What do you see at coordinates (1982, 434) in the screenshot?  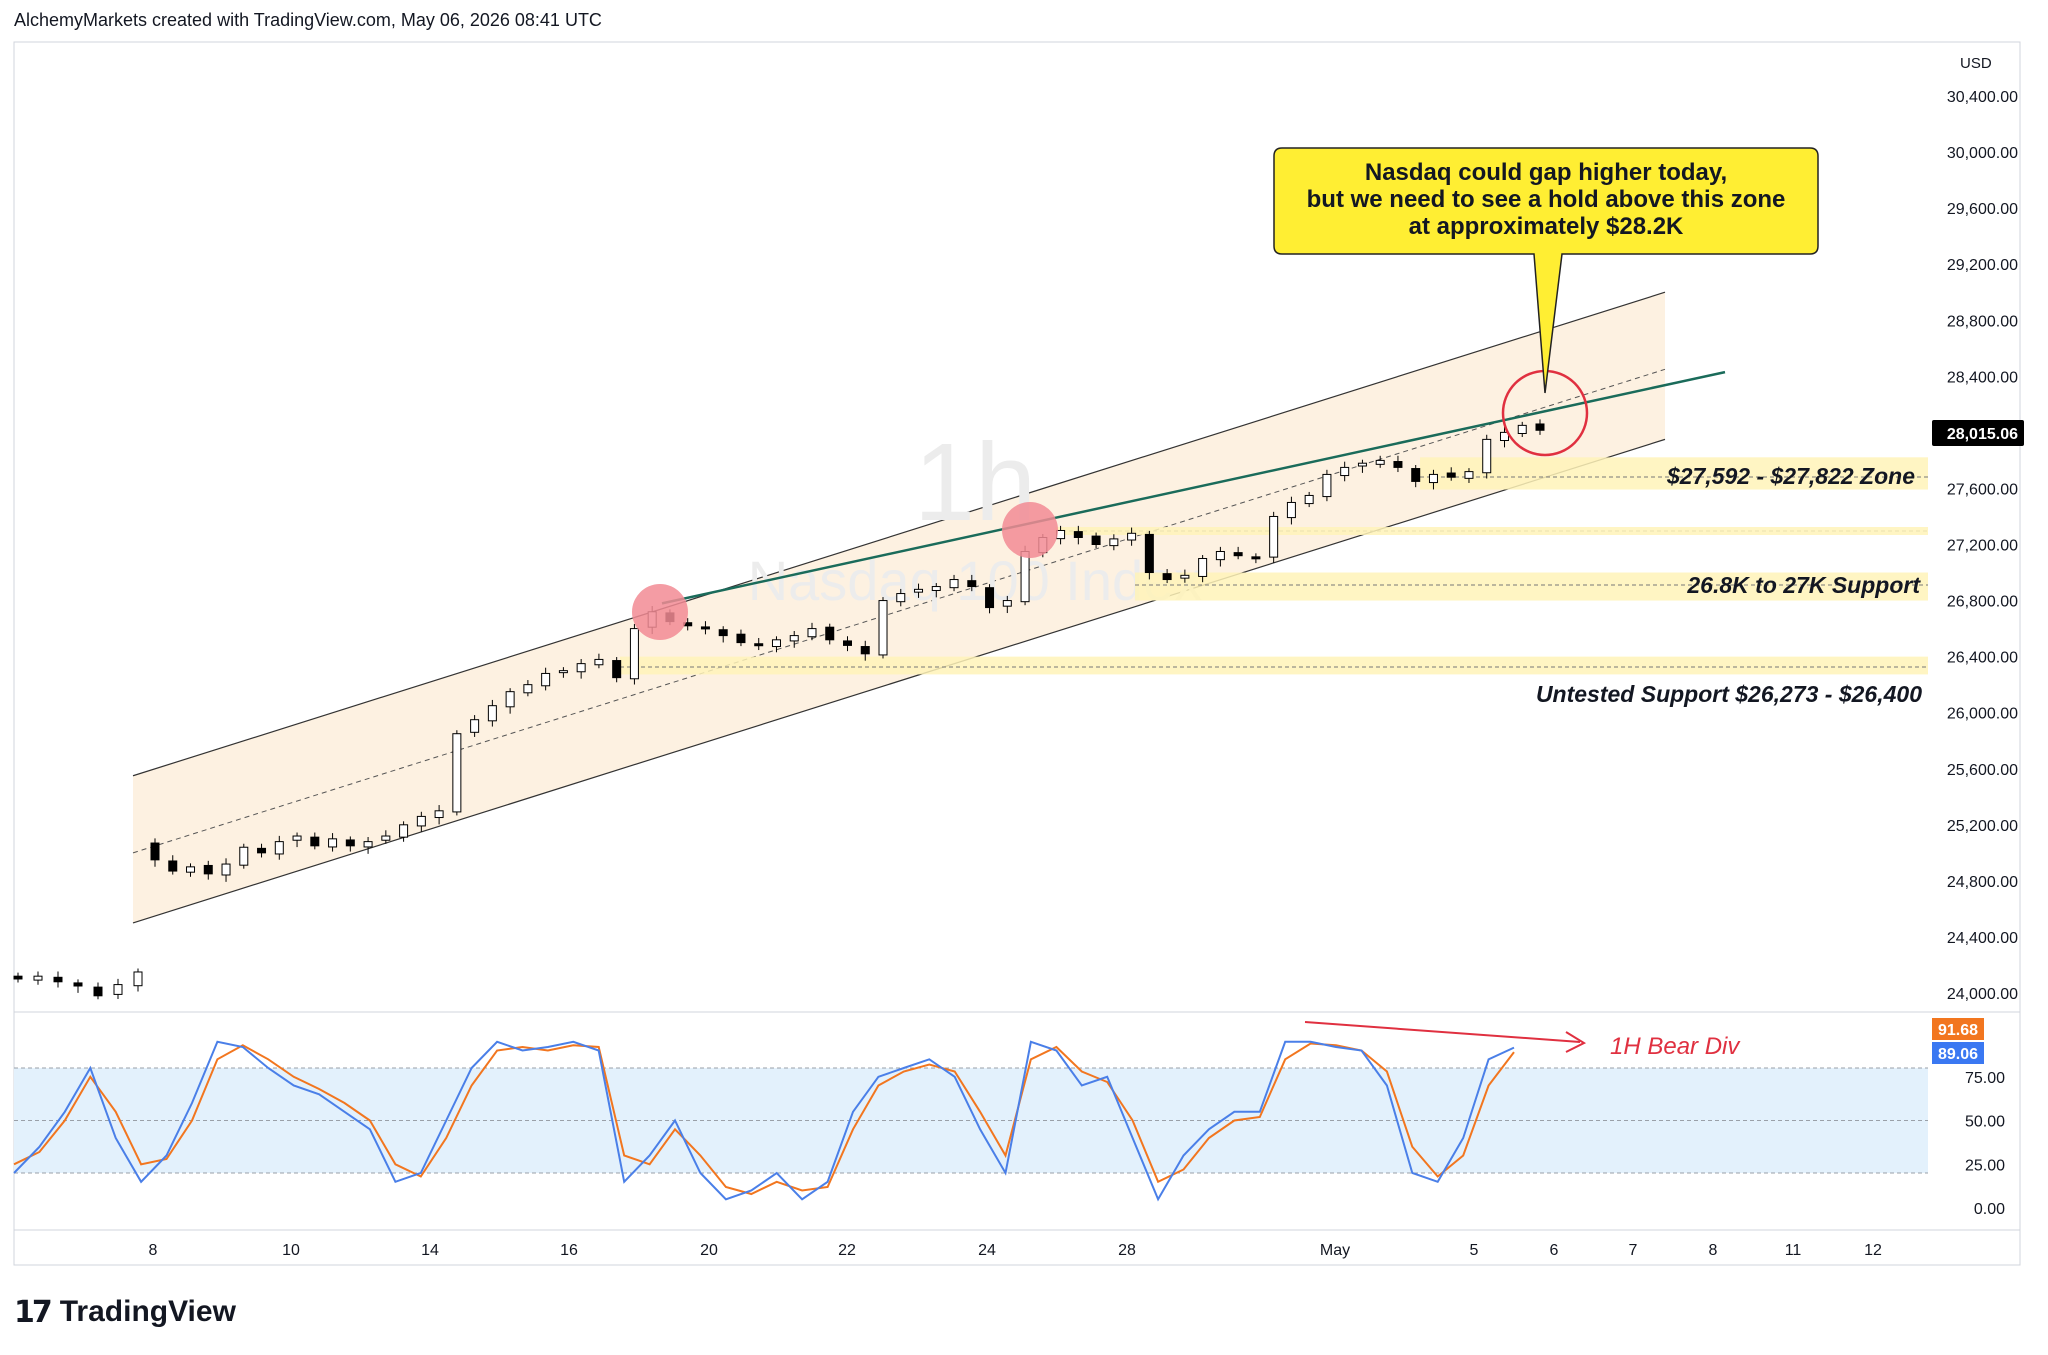 I see `last-price-label: 28,015.06` at bounding box center [1982, 434].